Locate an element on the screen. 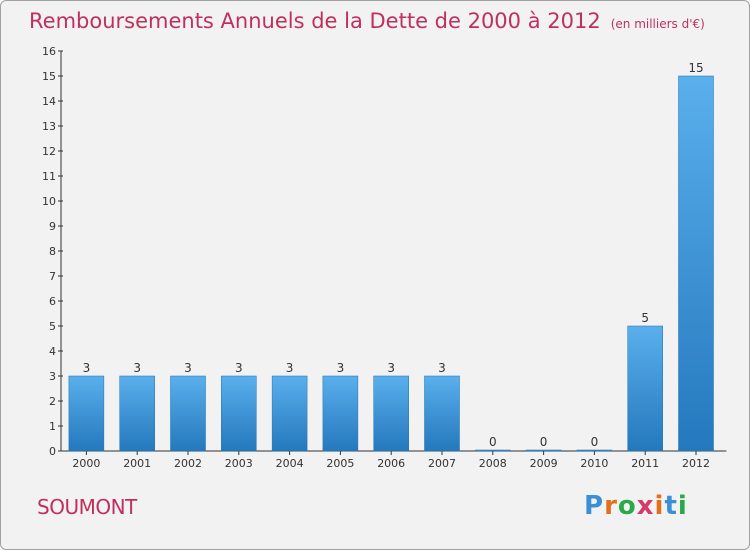 The image size is (750, 550). commune-name: SOUMONT is located at coordinates (87, 507).